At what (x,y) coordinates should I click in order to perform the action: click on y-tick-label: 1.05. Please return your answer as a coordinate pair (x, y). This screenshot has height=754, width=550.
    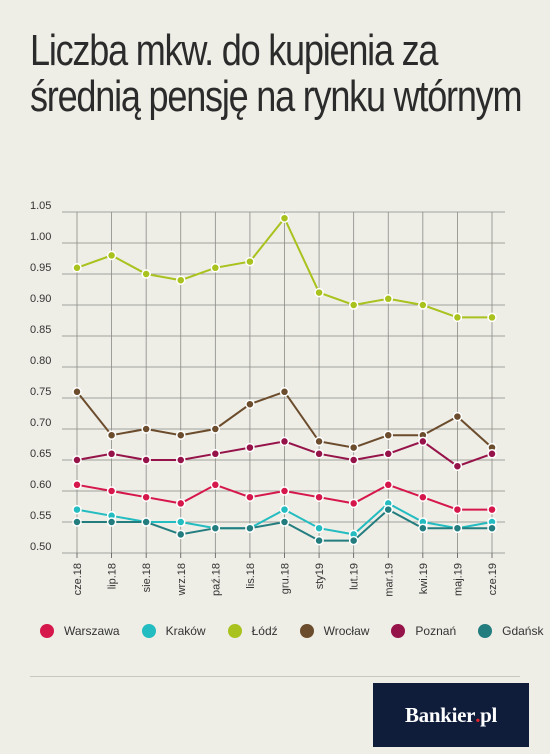
    Looking at the image, I should click on (40, 206).